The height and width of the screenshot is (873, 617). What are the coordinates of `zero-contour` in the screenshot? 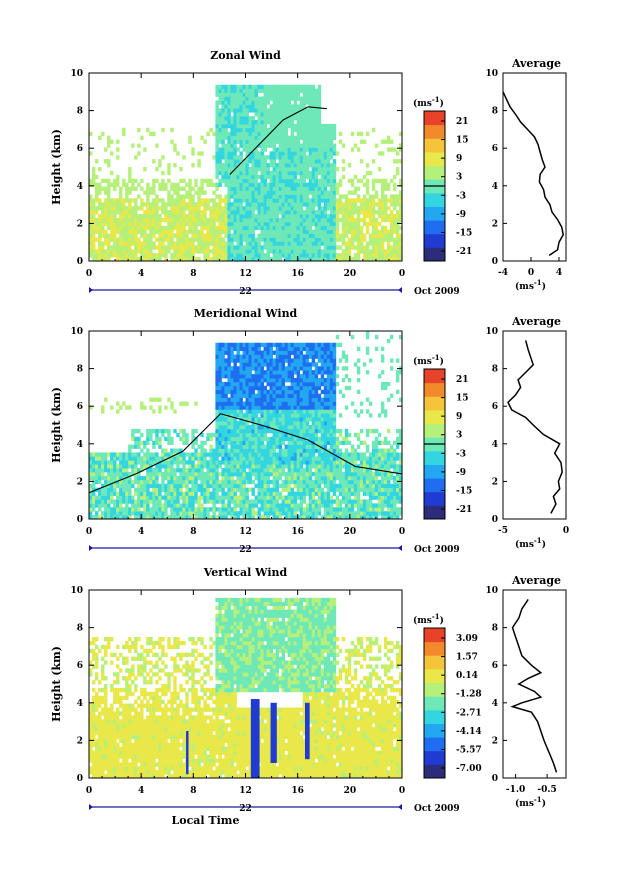 It's located at (278, 140).